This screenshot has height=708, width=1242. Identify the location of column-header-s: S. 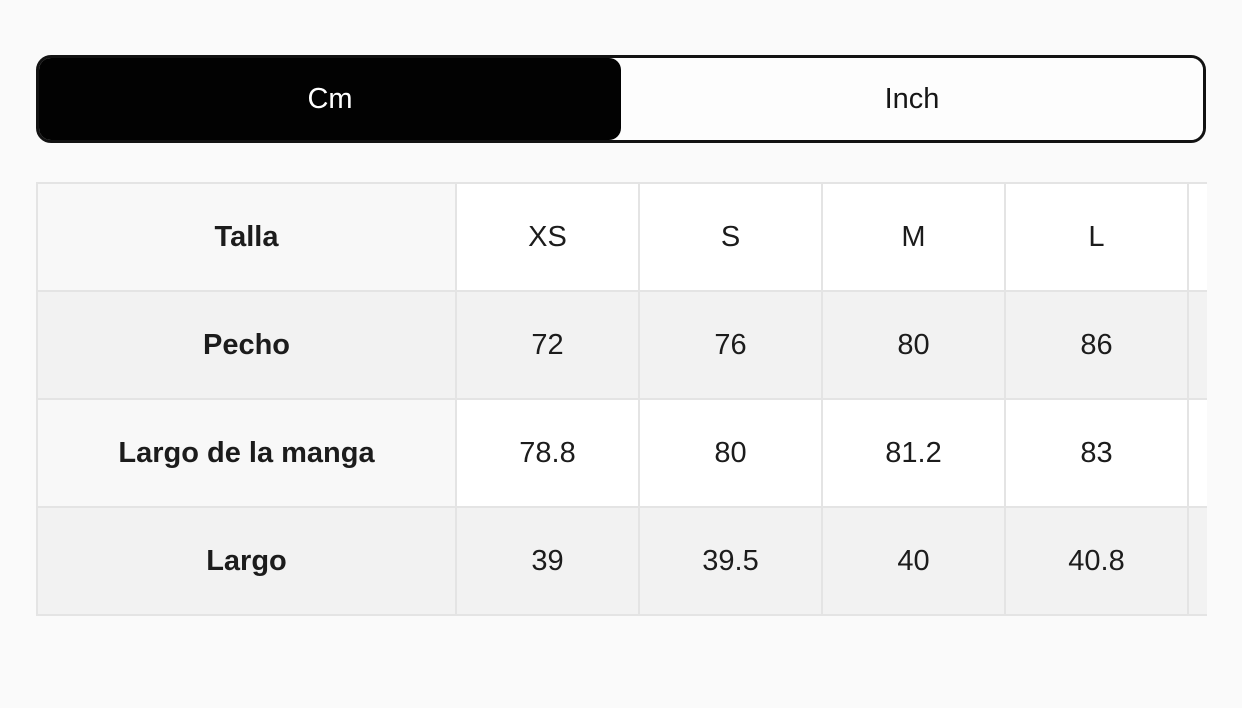
(730, 237).